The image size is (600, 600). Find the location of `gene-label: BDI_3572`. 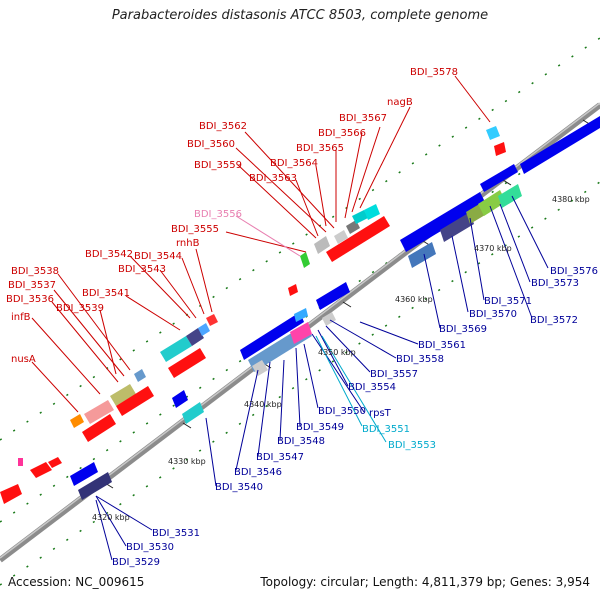

gene-label: BDI_3572 is located at coordinates (554, 320).